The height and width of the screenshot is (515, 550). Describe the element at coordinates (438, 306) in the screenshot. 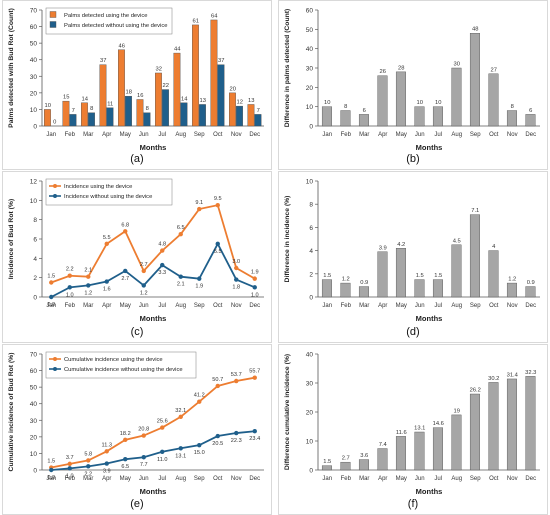

I see `x-tick-label: Jul` at that location.